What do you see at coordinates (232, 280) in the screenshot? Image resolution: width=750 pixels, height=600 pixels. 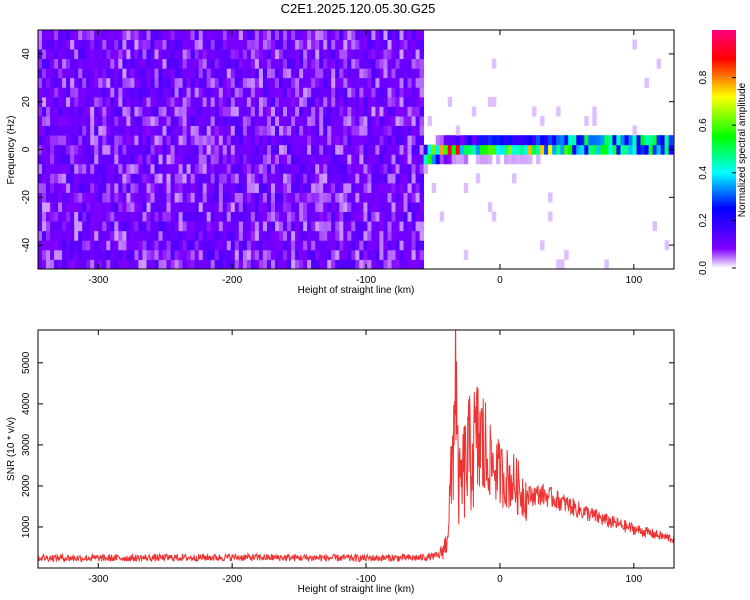 I see `x-tick-label: -200` at bounding box center [232, 280].